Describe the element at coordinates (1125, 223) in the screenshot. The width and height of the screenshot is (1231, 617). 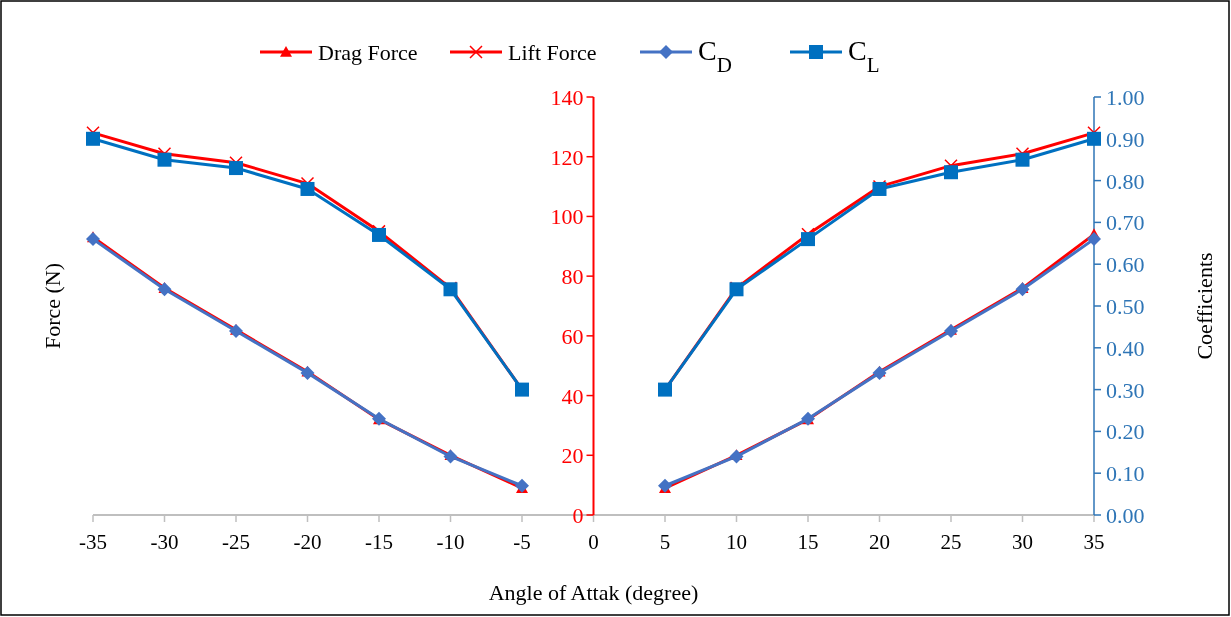
I see `y2-tick-label: 0.70` at that location.